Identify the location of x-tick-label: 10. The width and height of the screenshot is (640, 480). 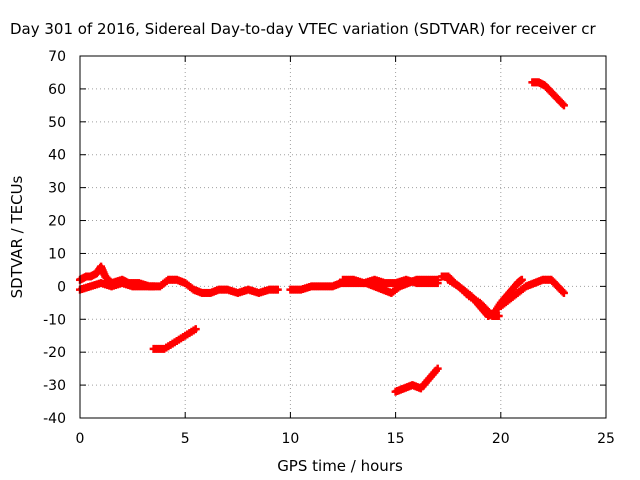
(290, 439).